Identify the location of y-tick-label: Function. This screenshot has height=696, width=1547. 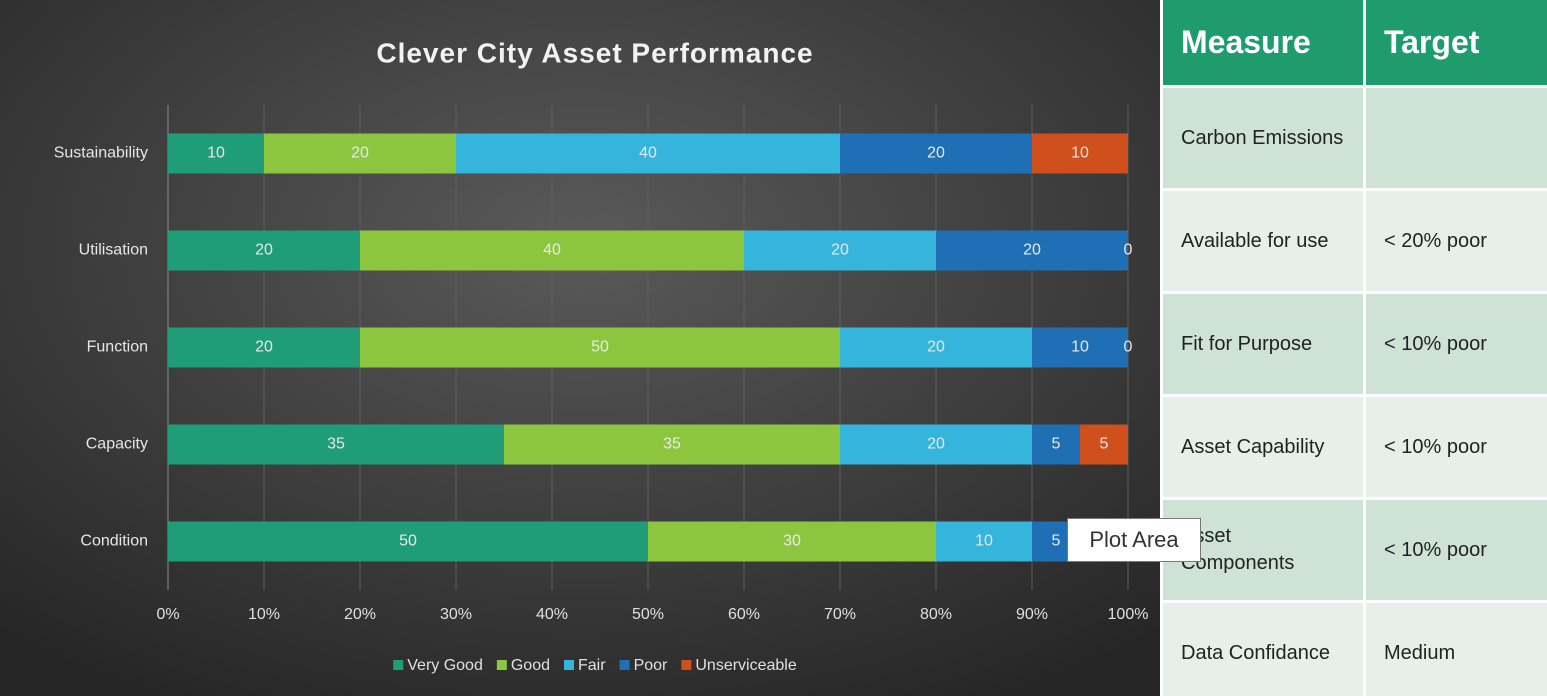
(117, 347).